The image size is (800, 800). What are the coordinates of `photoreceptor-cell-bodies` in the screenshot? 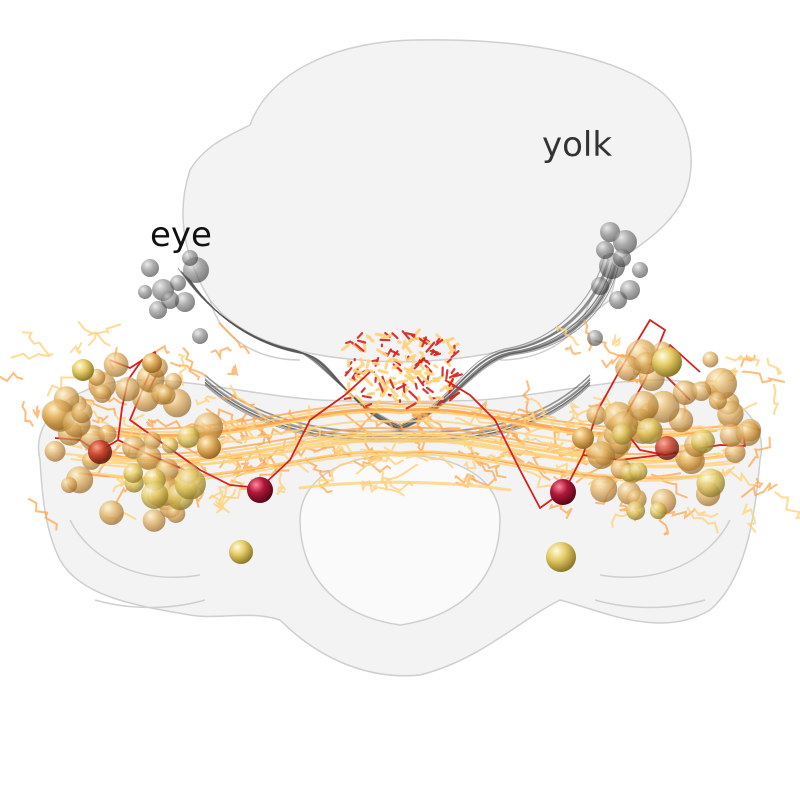 It's located at (393, 284).